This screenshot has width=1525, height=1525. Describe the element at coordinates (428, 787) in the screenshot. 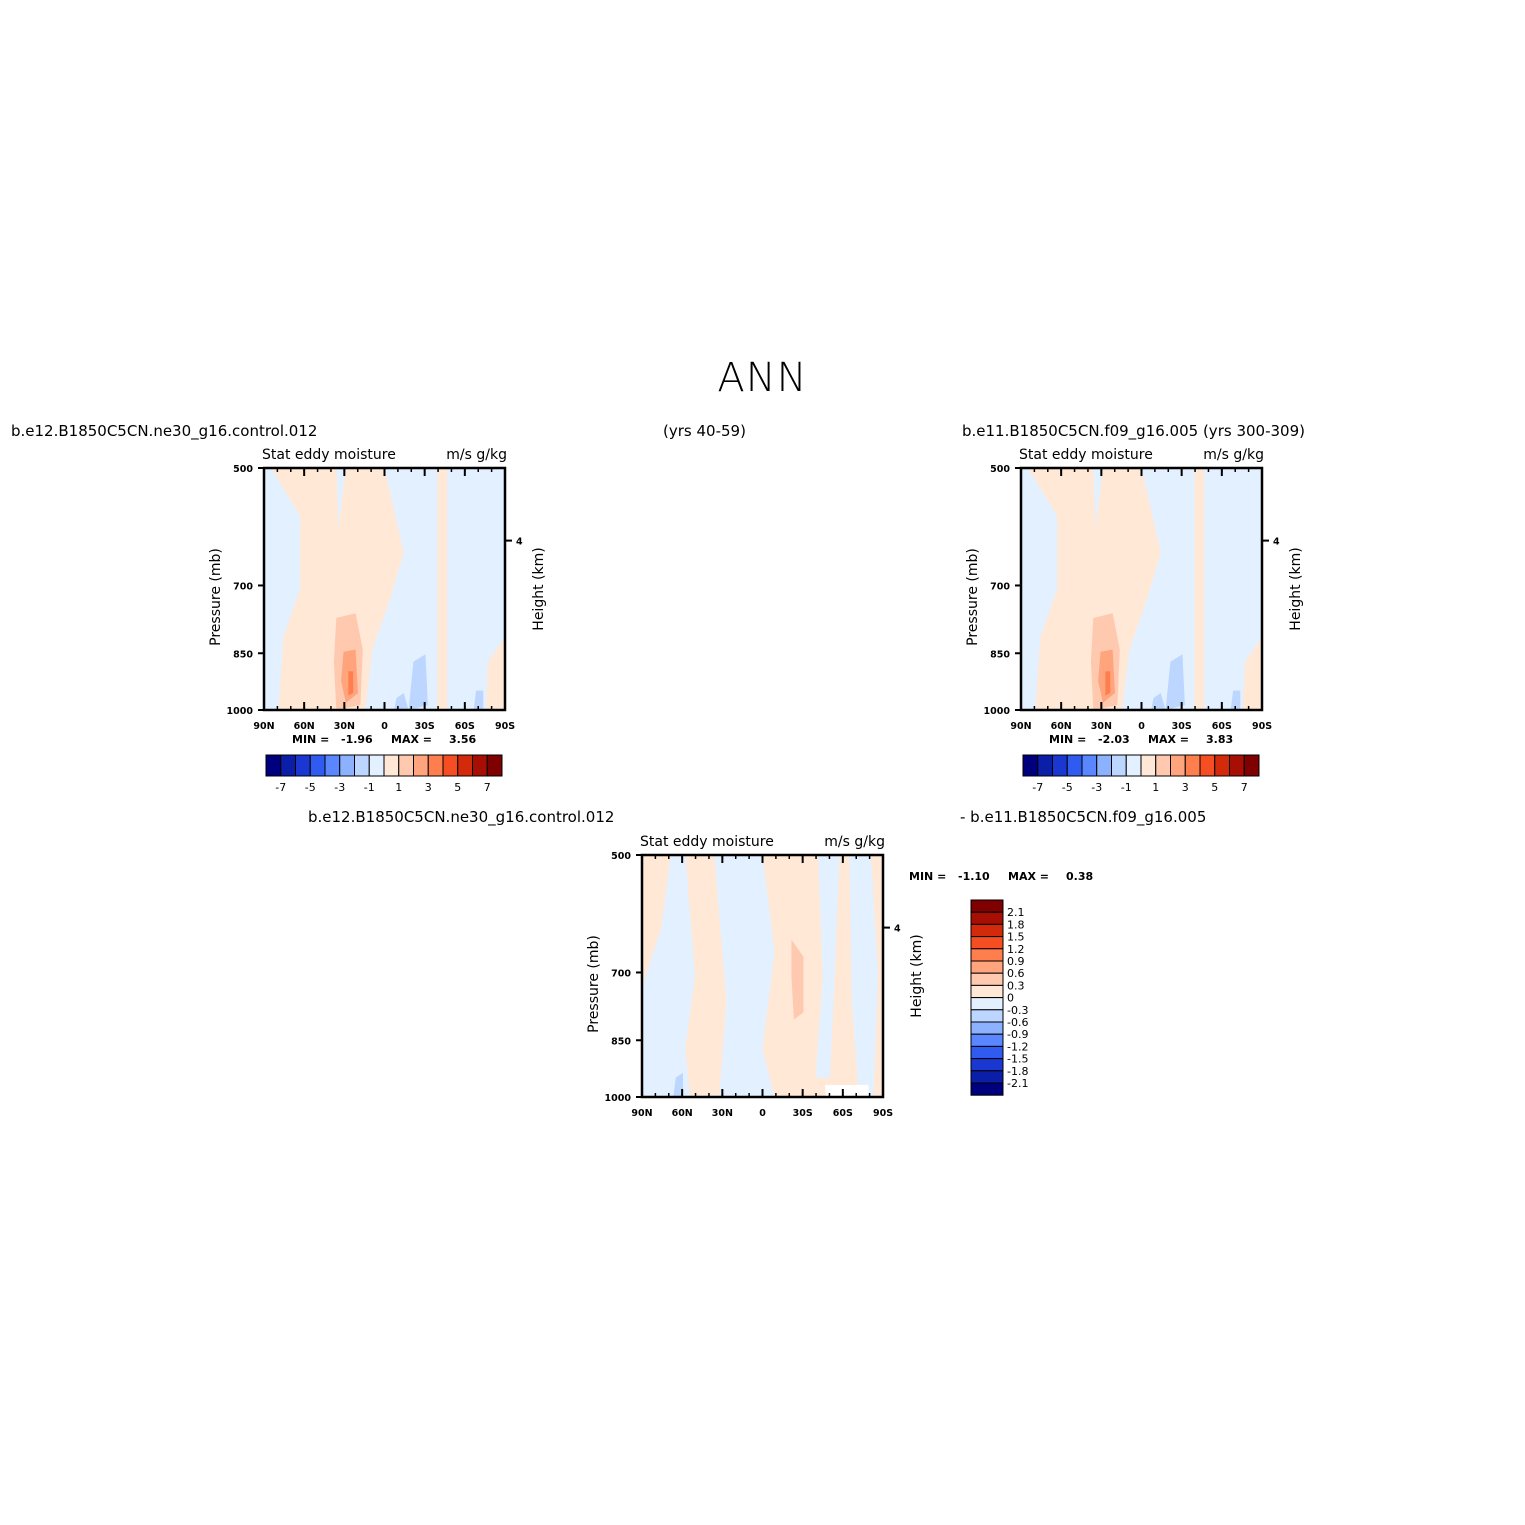

I see `colorbar-label: 3` at that location.